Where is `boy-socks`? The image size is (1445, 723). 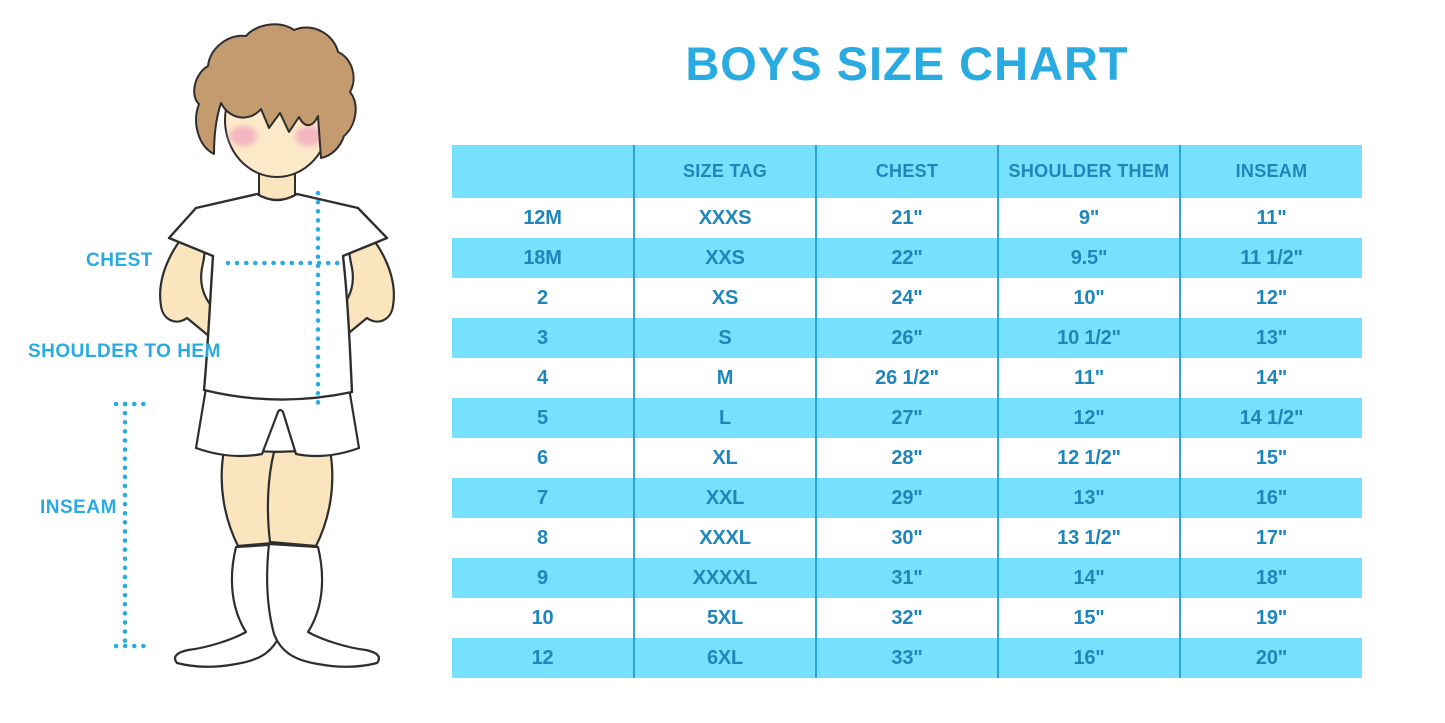
boy-socks is located at coordinates (277, 605).